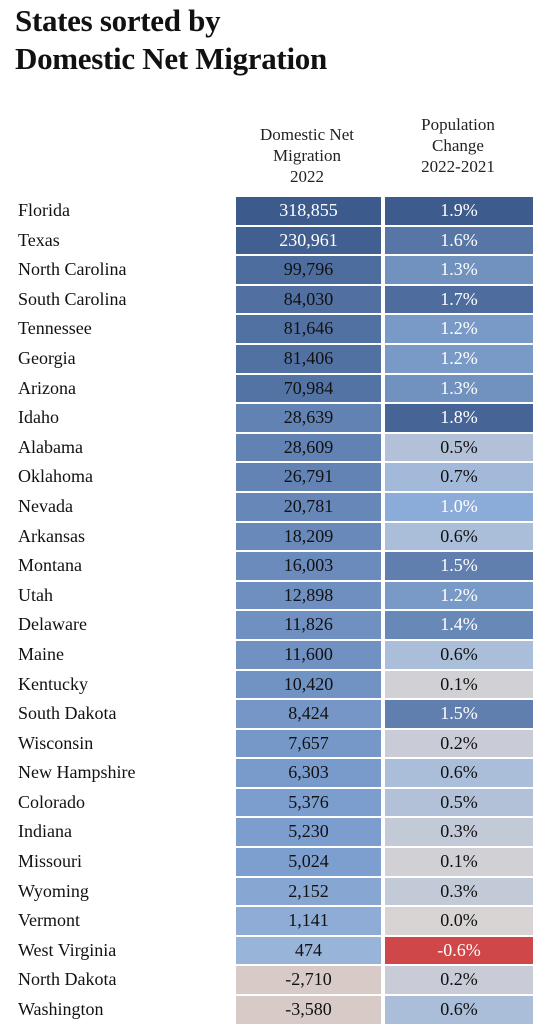  I want to click on migration-cell: 230,961, so click(308, 240).